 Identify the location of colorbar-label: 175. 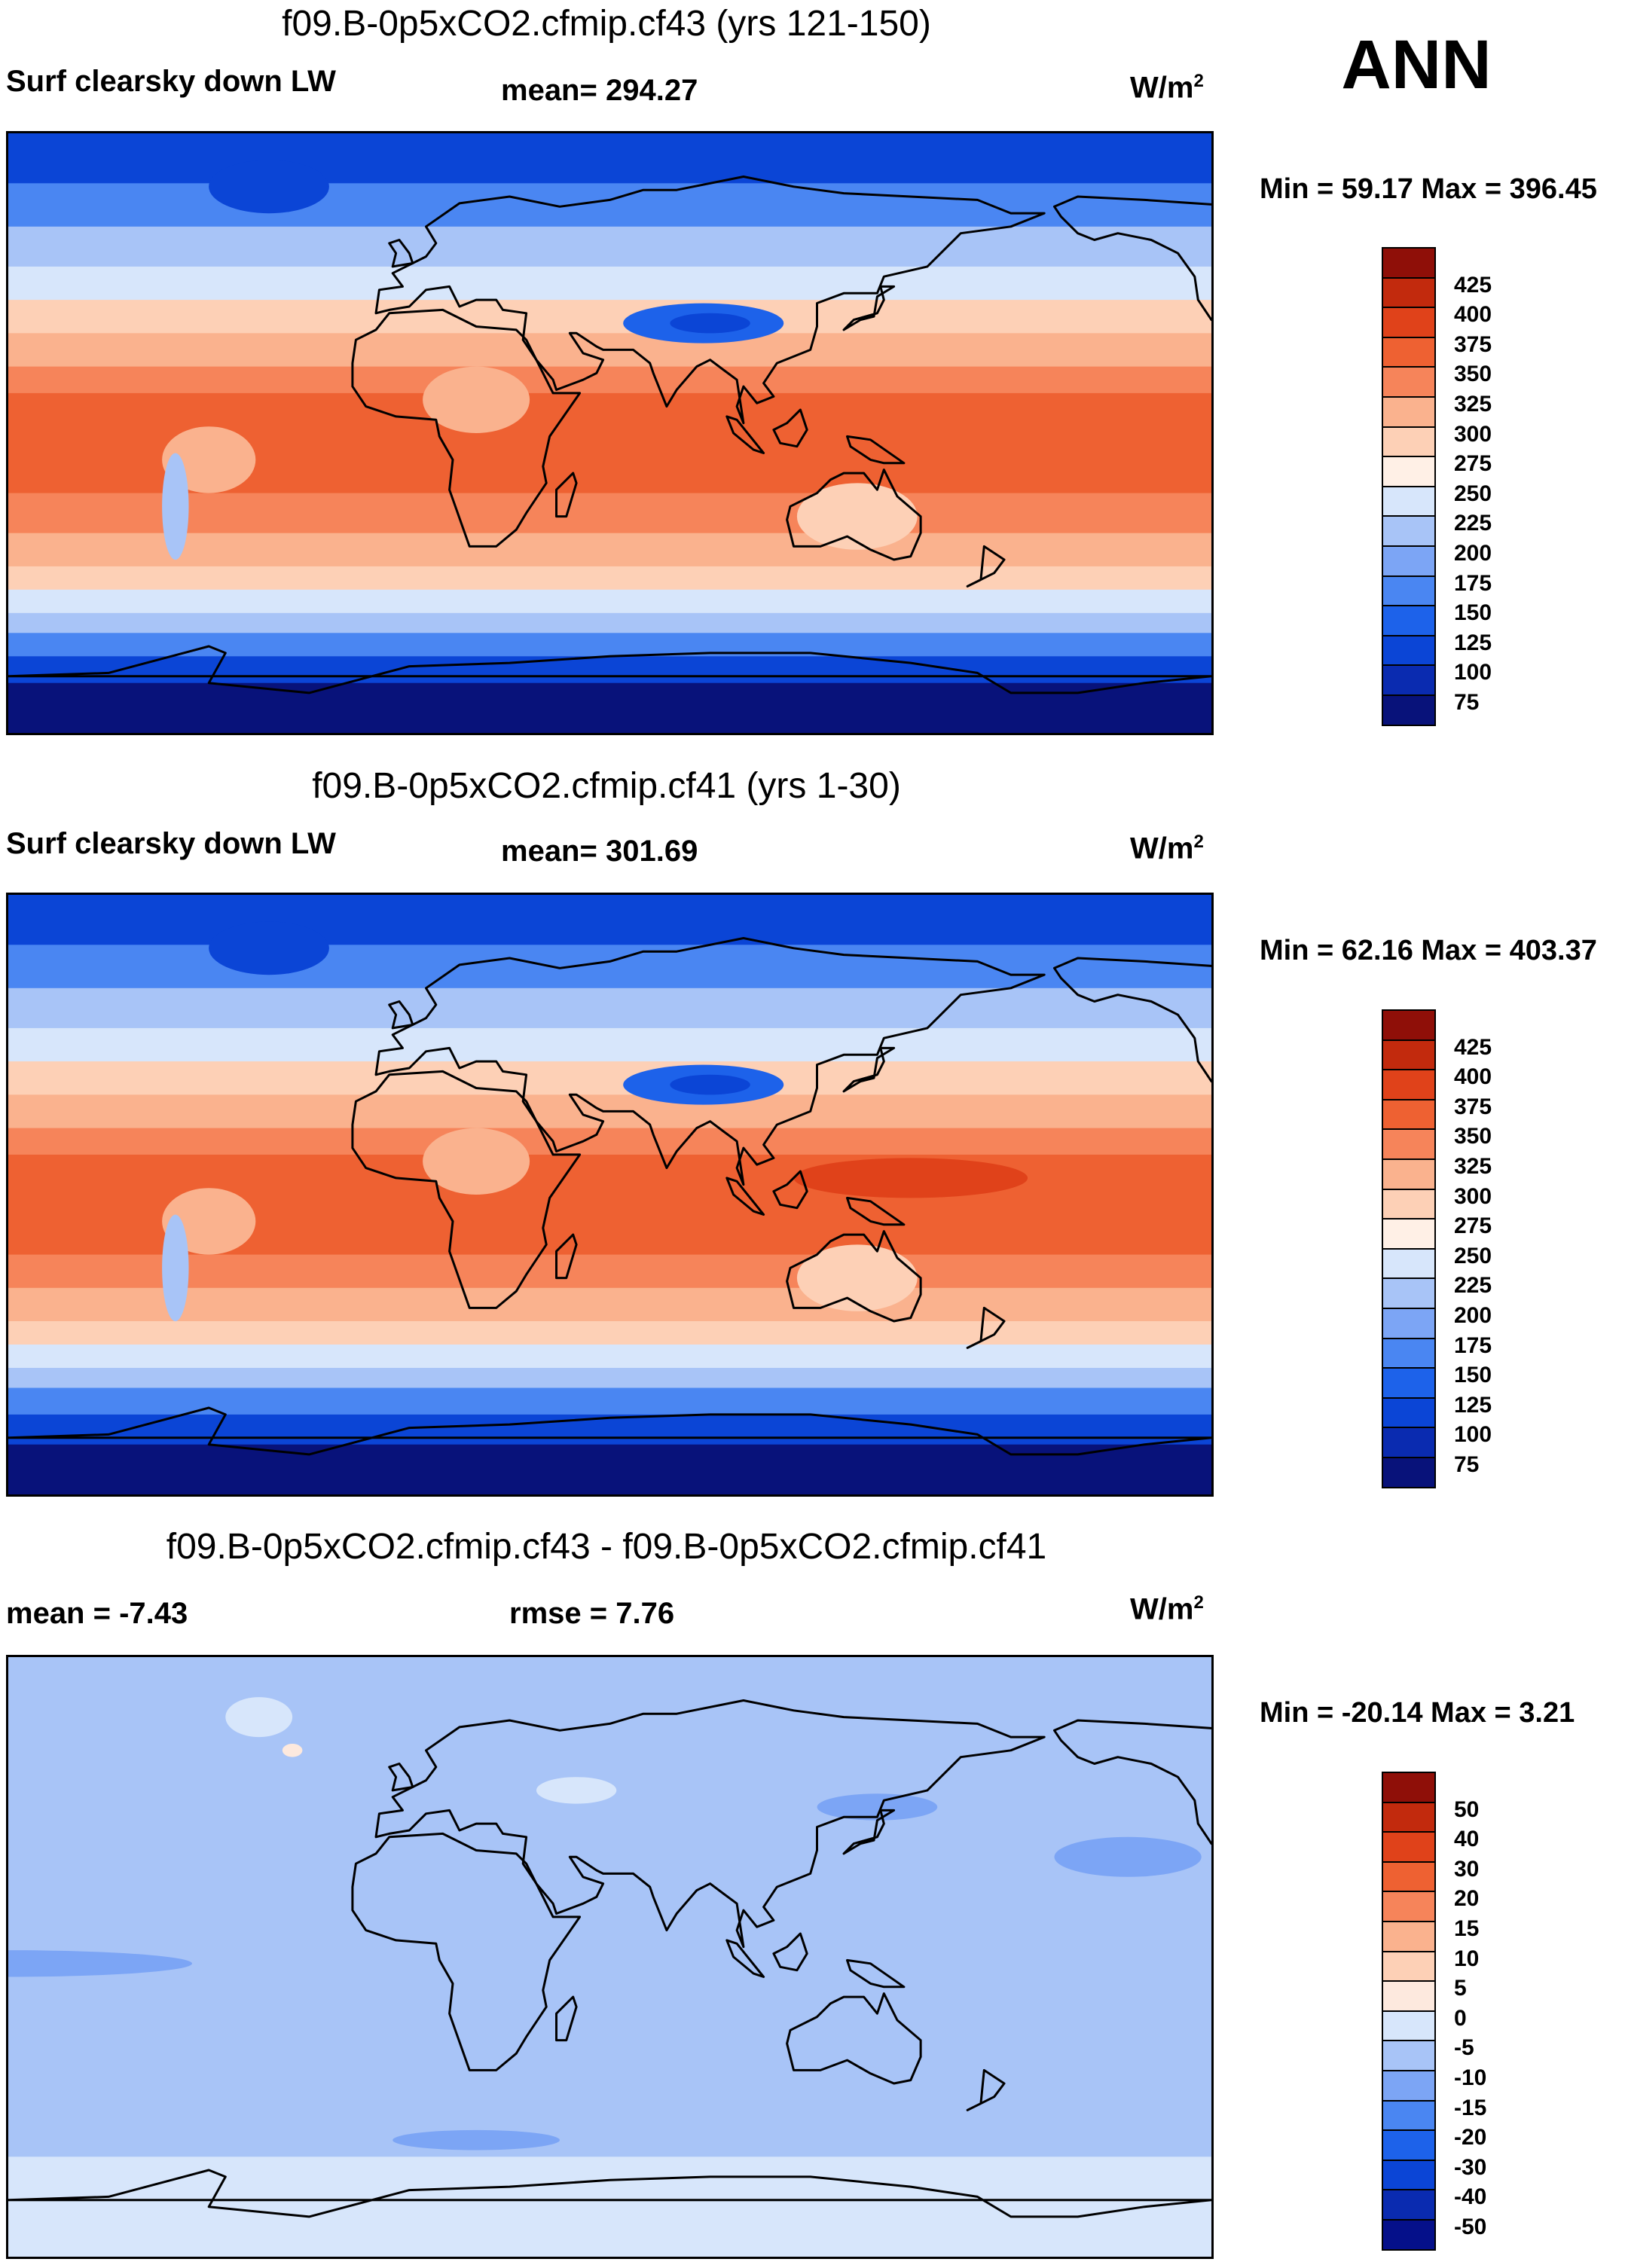
(1473, 583).